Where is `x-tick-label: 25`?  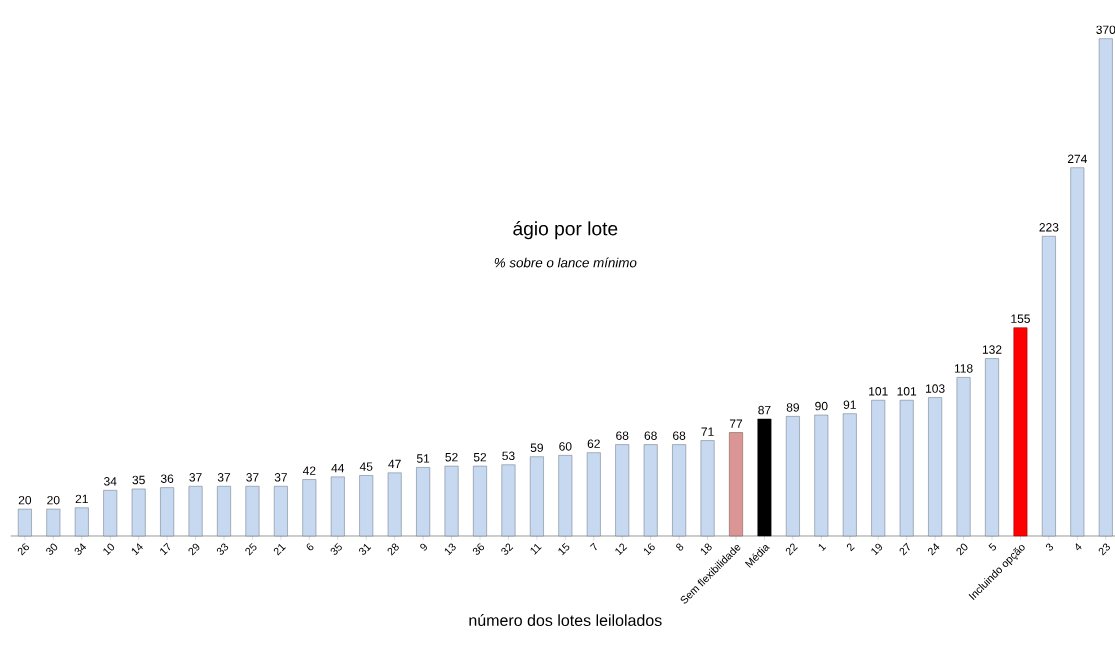
x-tick-label: 25 is located at coordinates (251, 549).